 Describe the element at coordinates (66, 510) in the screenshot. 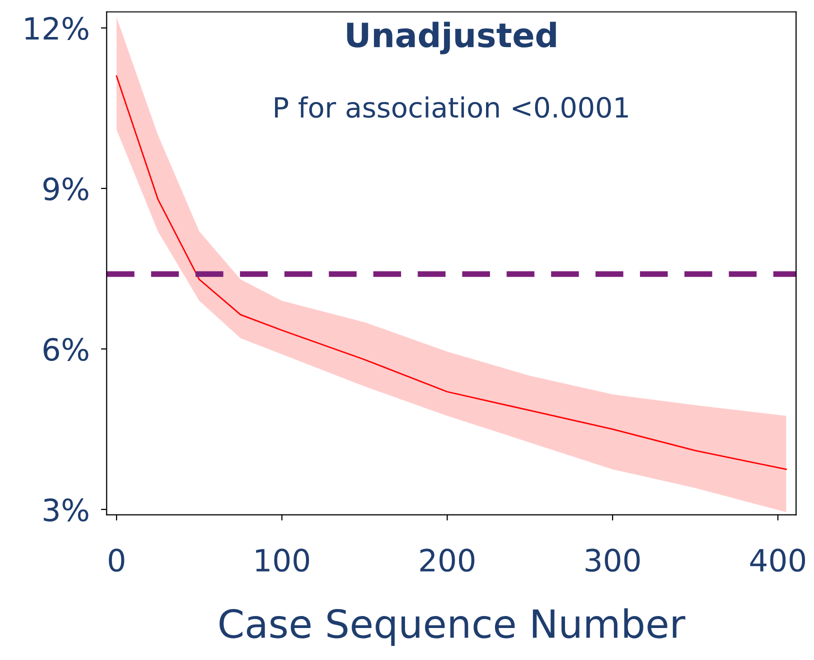

I see `y-tick-label: 3%` at that location.